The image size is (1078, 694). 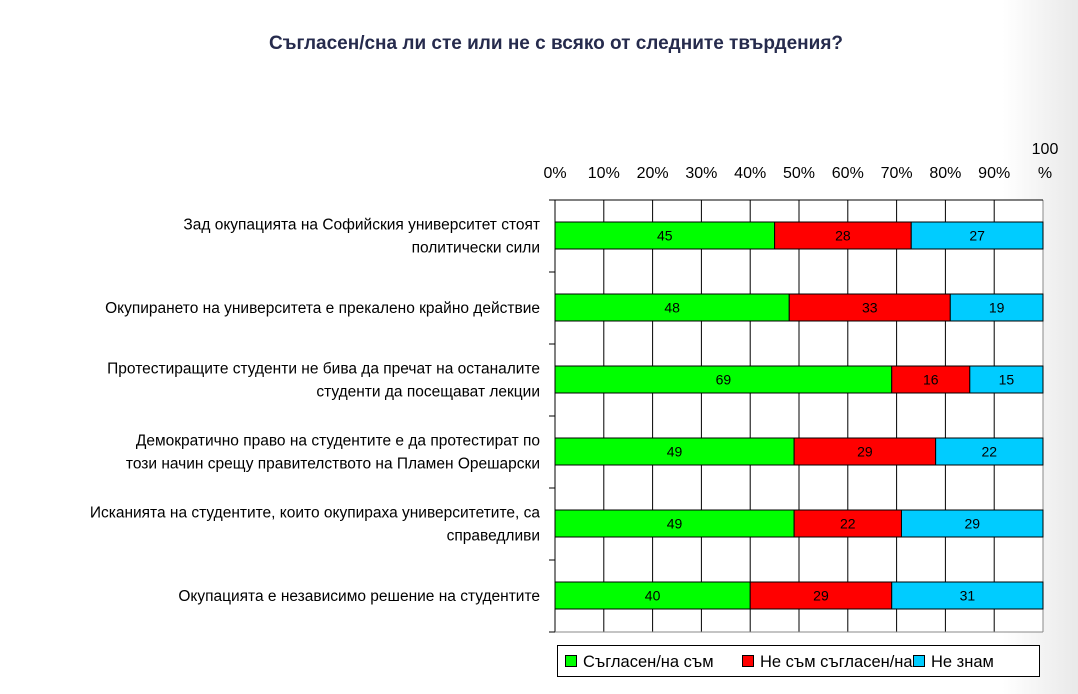 What do you see at coordinates (428, 392) in the screenshot?
I see `category-label-line: студенти да посещават лекции` at bounding box center [428, 392].